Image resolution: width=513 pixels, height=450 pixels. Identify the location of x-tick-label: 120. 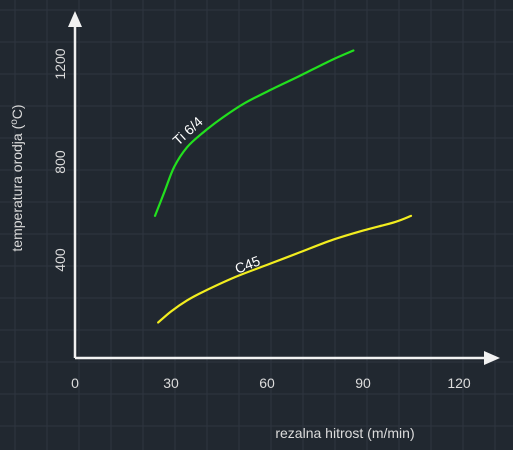
(459, 383).